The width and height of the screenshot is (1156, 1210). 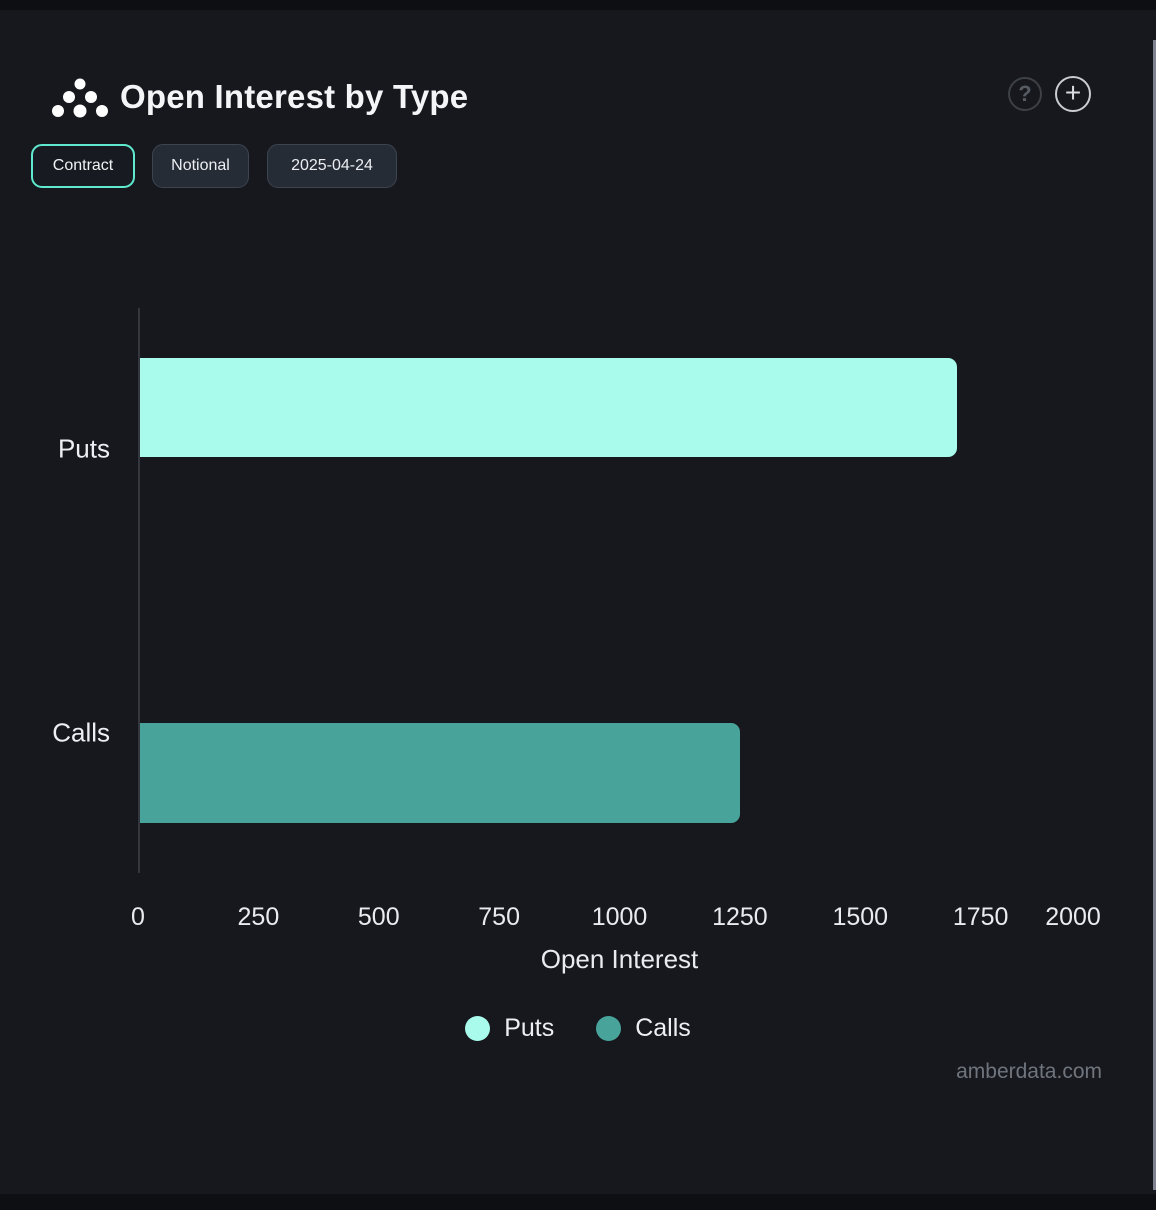 What do you see at coordinates (80, 98) in the screenshot?
I see `amberdata-logo-icon` at bounding box center [80, 98].